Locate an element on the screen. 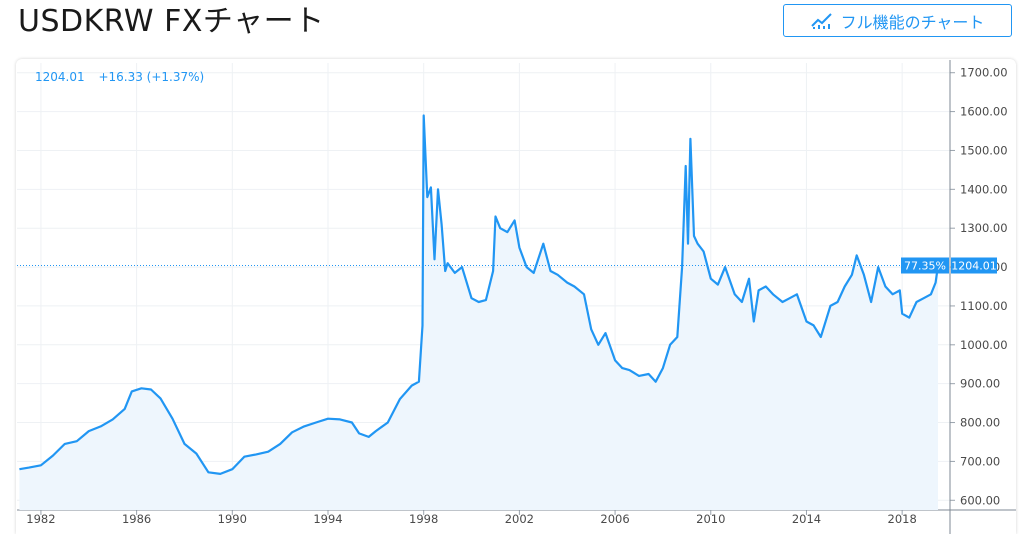  percent-badge-label: 77.35% is located at coordinates (925, 266).